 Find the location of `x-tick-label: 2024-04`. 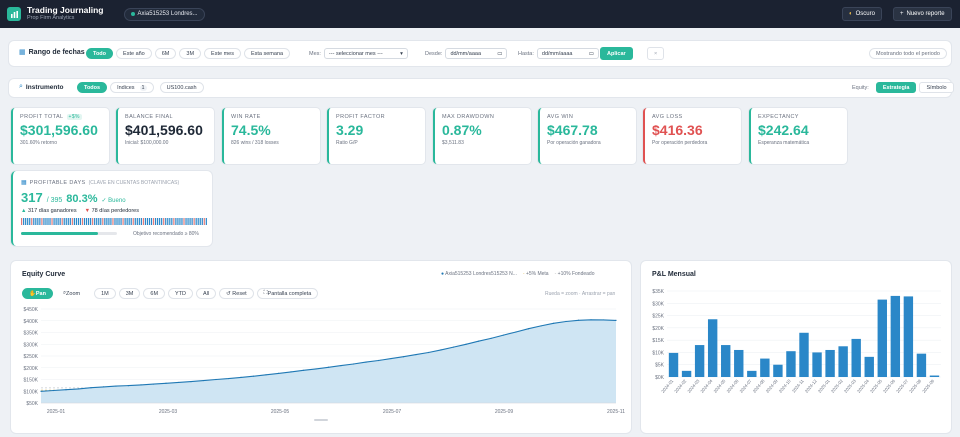

x-tick-label: 2024-04 is located at coordinates (706, 386).